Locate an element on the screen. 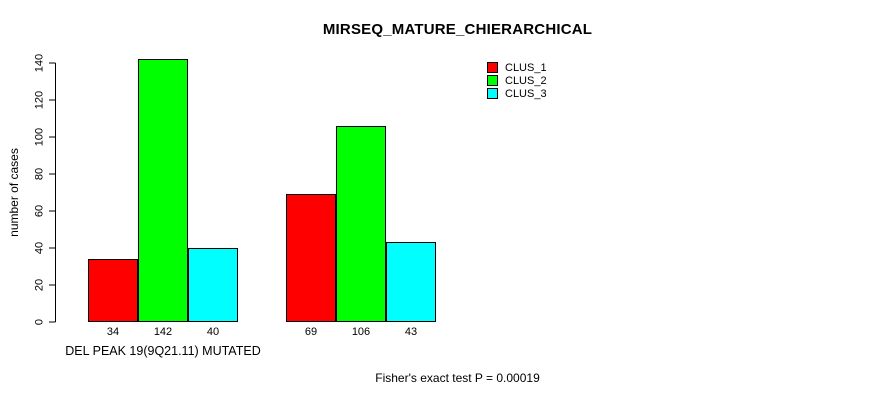  bar-value-label: 40 is located at coordinates (213, 331).